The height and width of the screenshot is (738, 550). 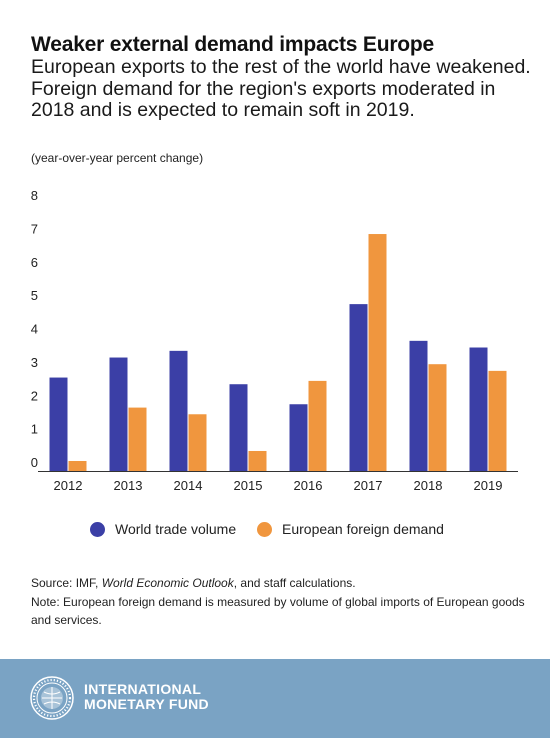 I want to click on bar-european-demand-2019, so click(x=497, y=420).